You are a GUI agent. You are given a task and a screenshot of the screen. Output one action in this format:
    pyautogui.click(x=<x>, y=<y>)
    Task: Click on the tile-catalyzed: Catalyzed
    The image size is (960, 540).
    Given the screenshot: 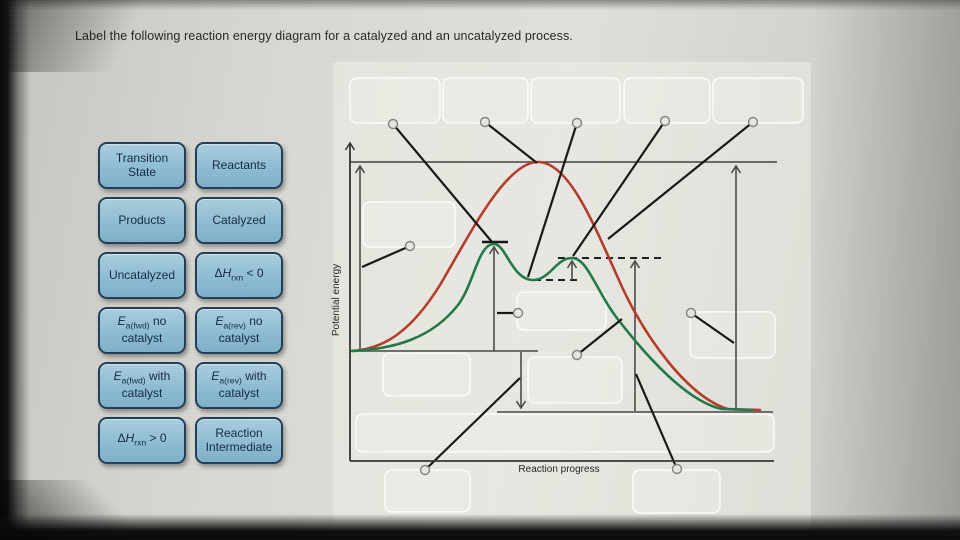 What is the action you would take?
    pyautogui.click(x=239, y=220)
    